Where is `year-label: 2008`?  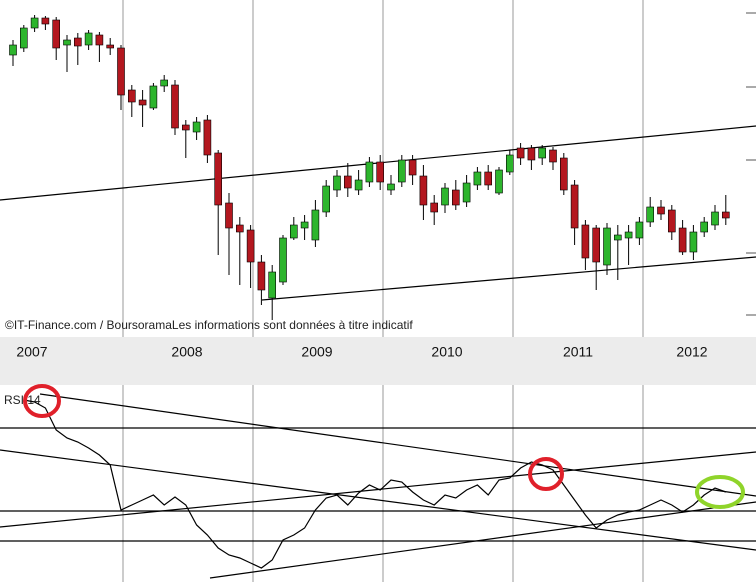
year-label: 2008 is located at coordinates (186, 352).